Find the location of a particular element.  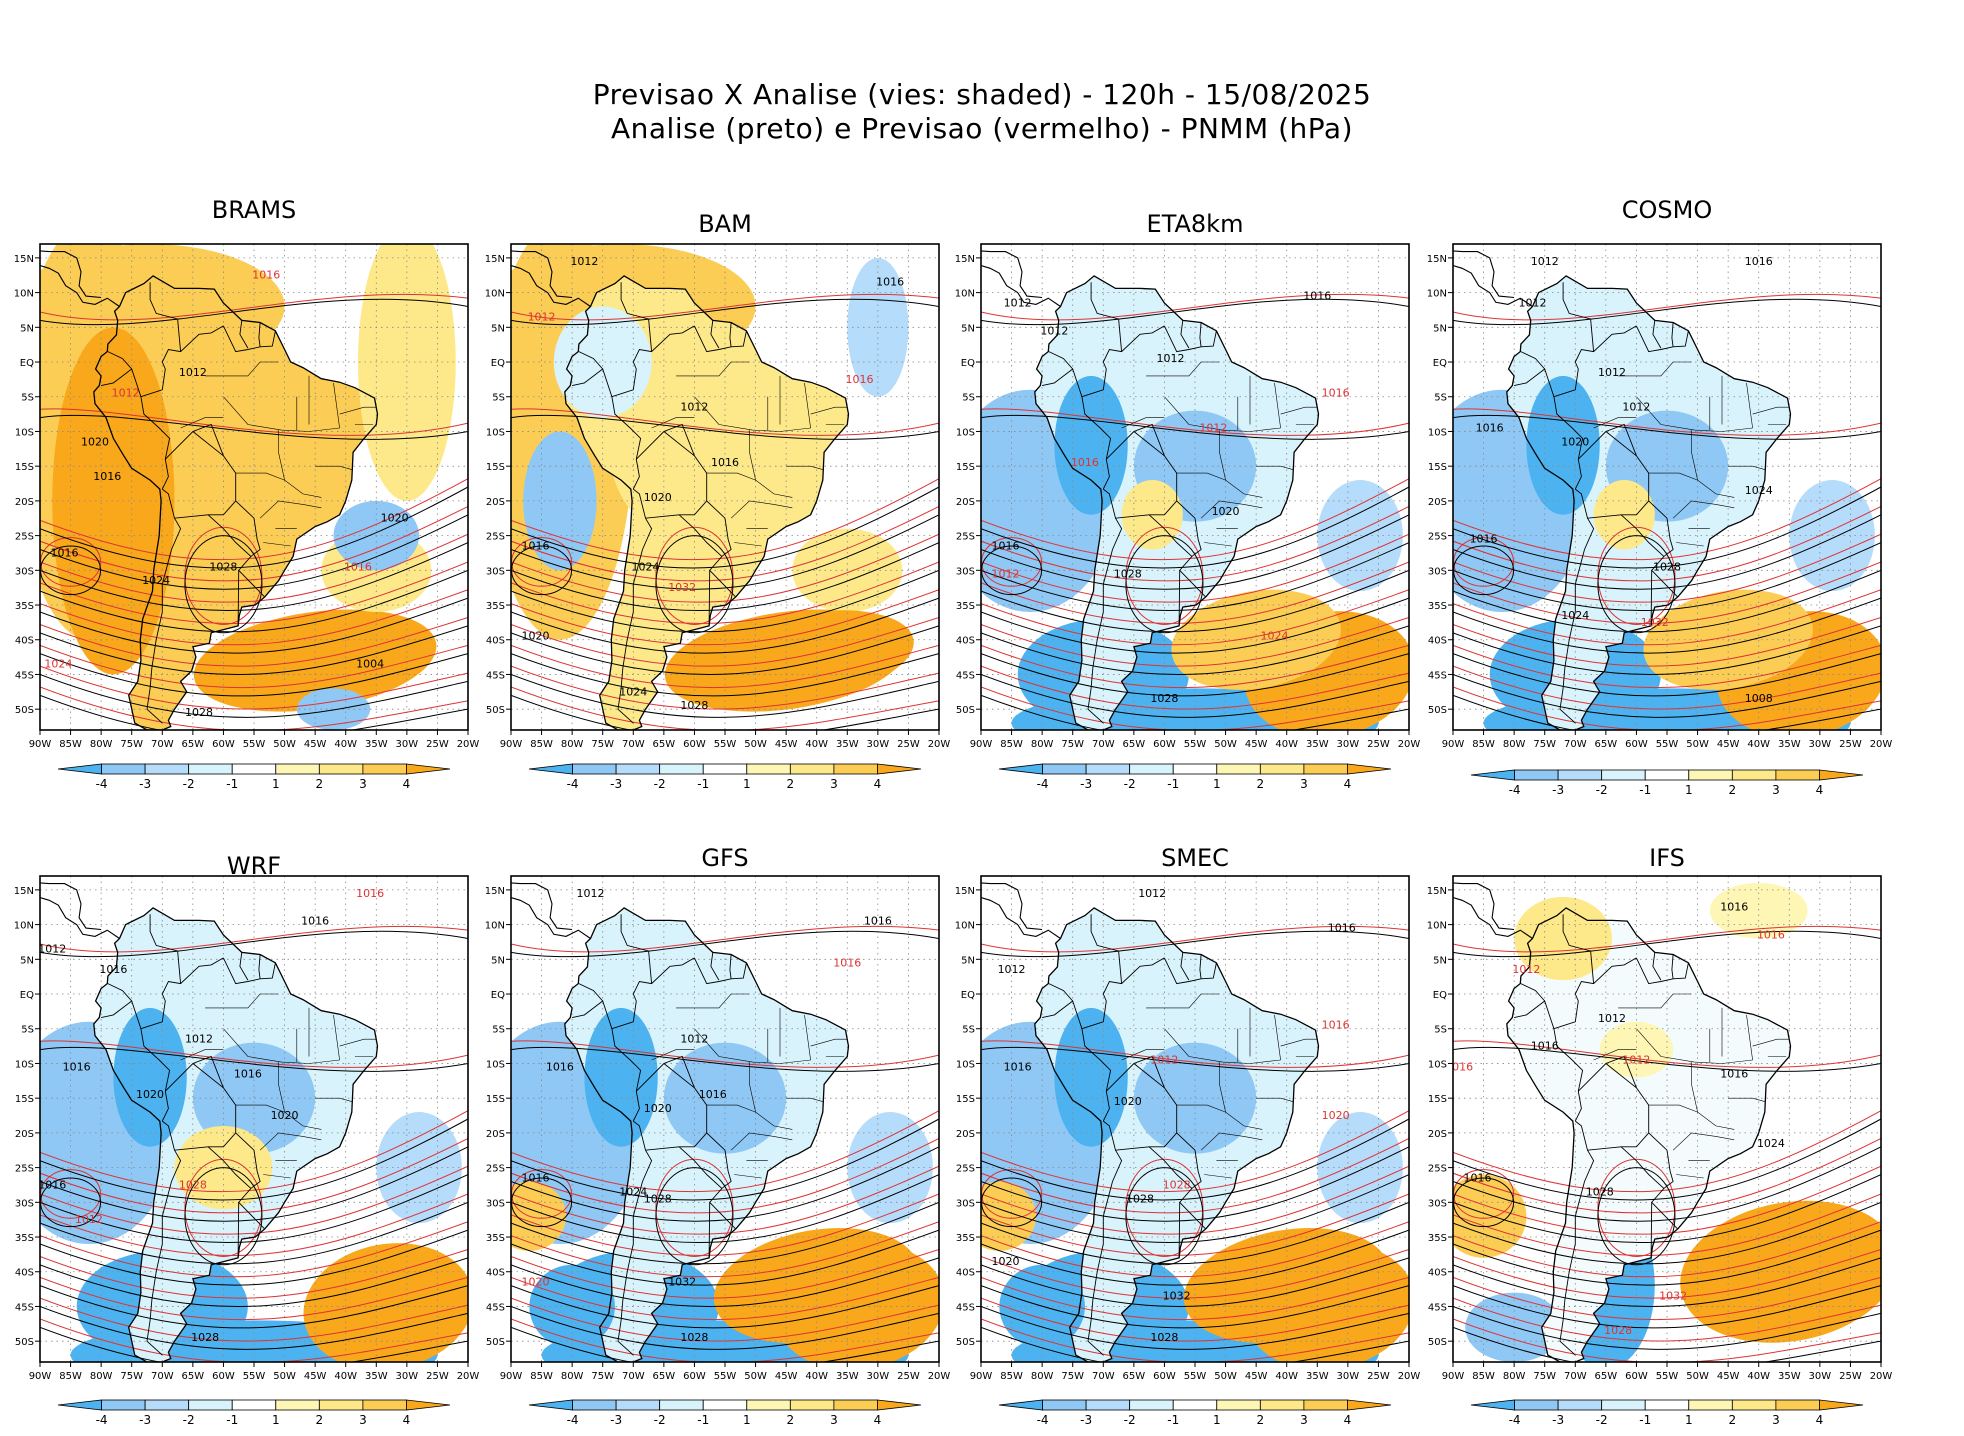

lat-tick-label: 5S is located at coordinates (498, 1030).